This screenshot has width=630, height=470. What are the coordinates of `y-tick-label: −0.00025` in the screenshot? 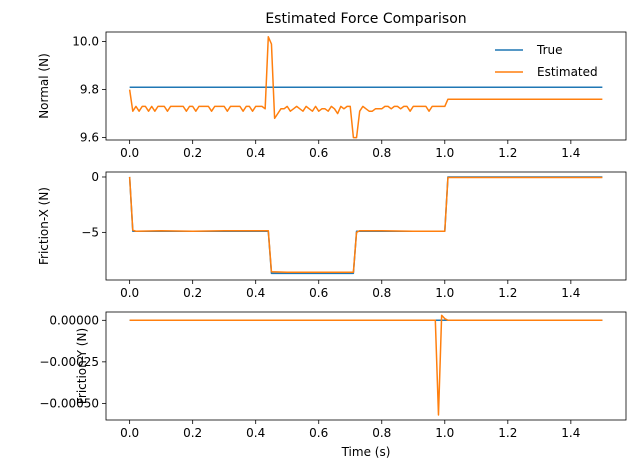 It's located at (69, 362).